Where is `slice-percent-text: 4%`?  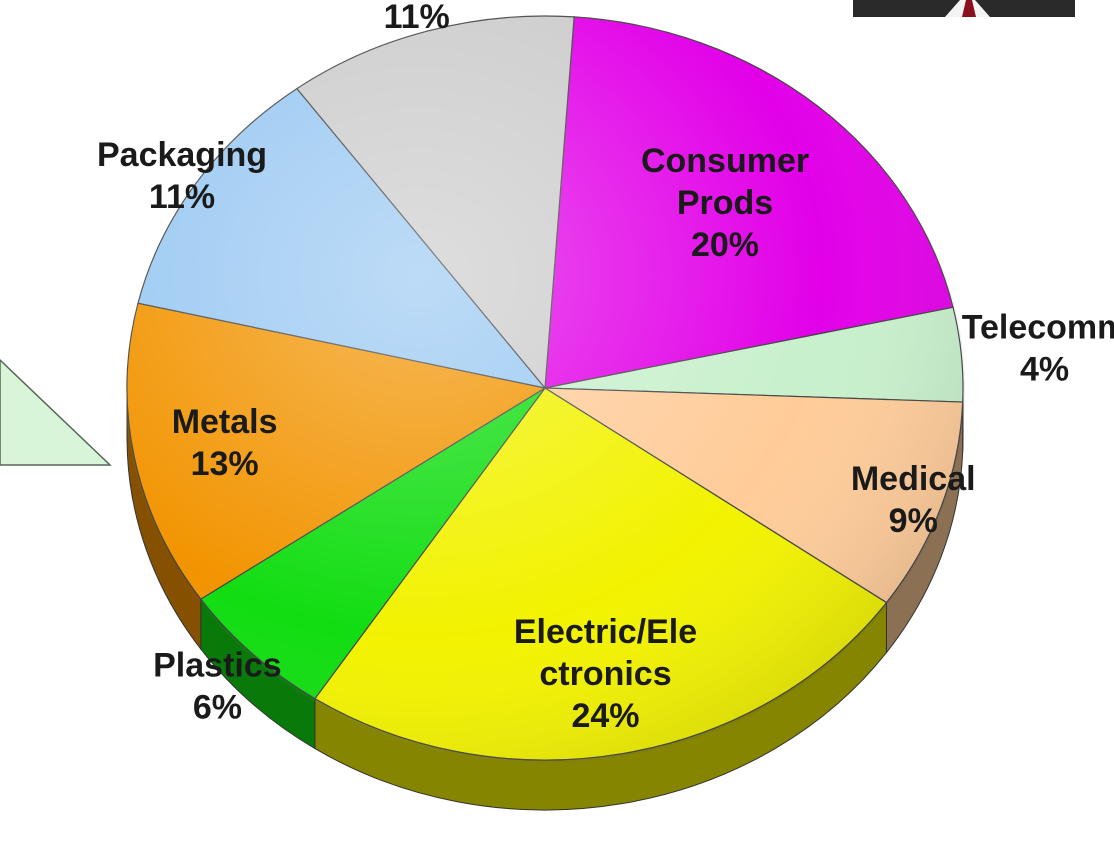
slice-percent-text: 4% is located at coordinates (1044, 370).